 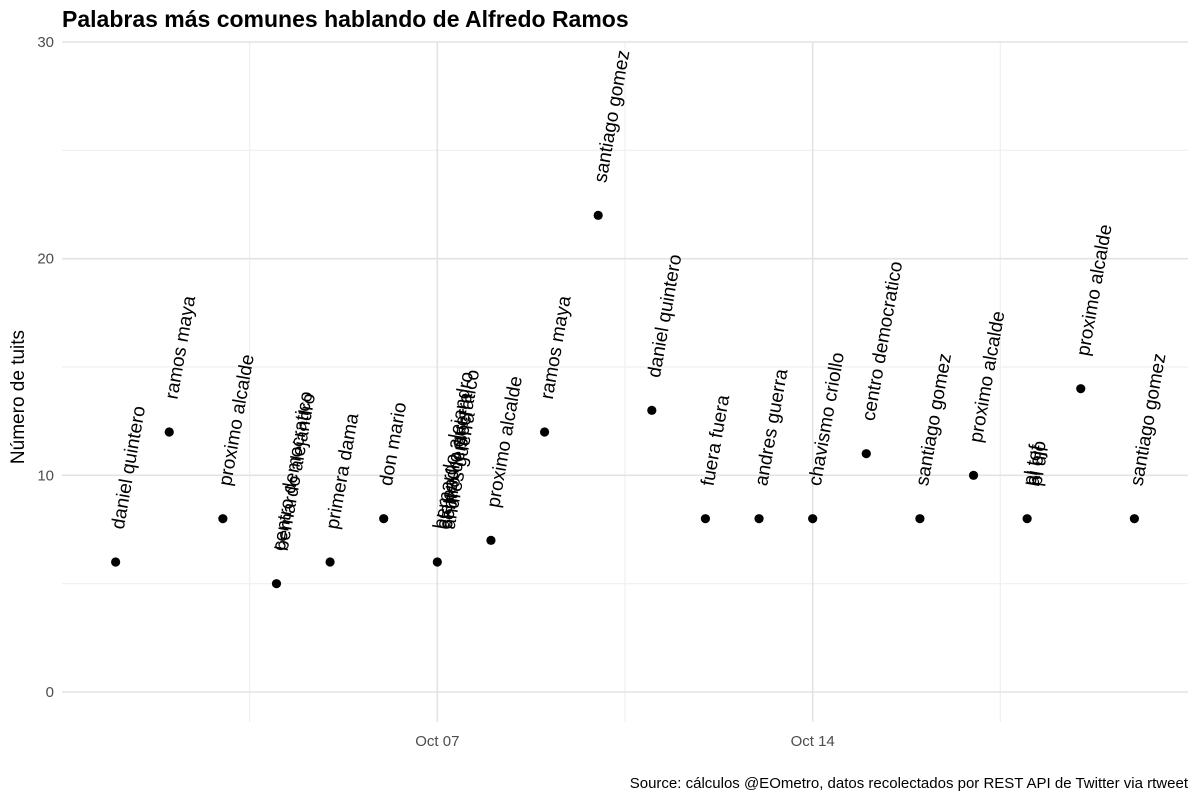 What do you see at coordinates (813, 741) in the screenshot?
I see `x-tick-label: Oct 14` at bounding box center [813, 741].